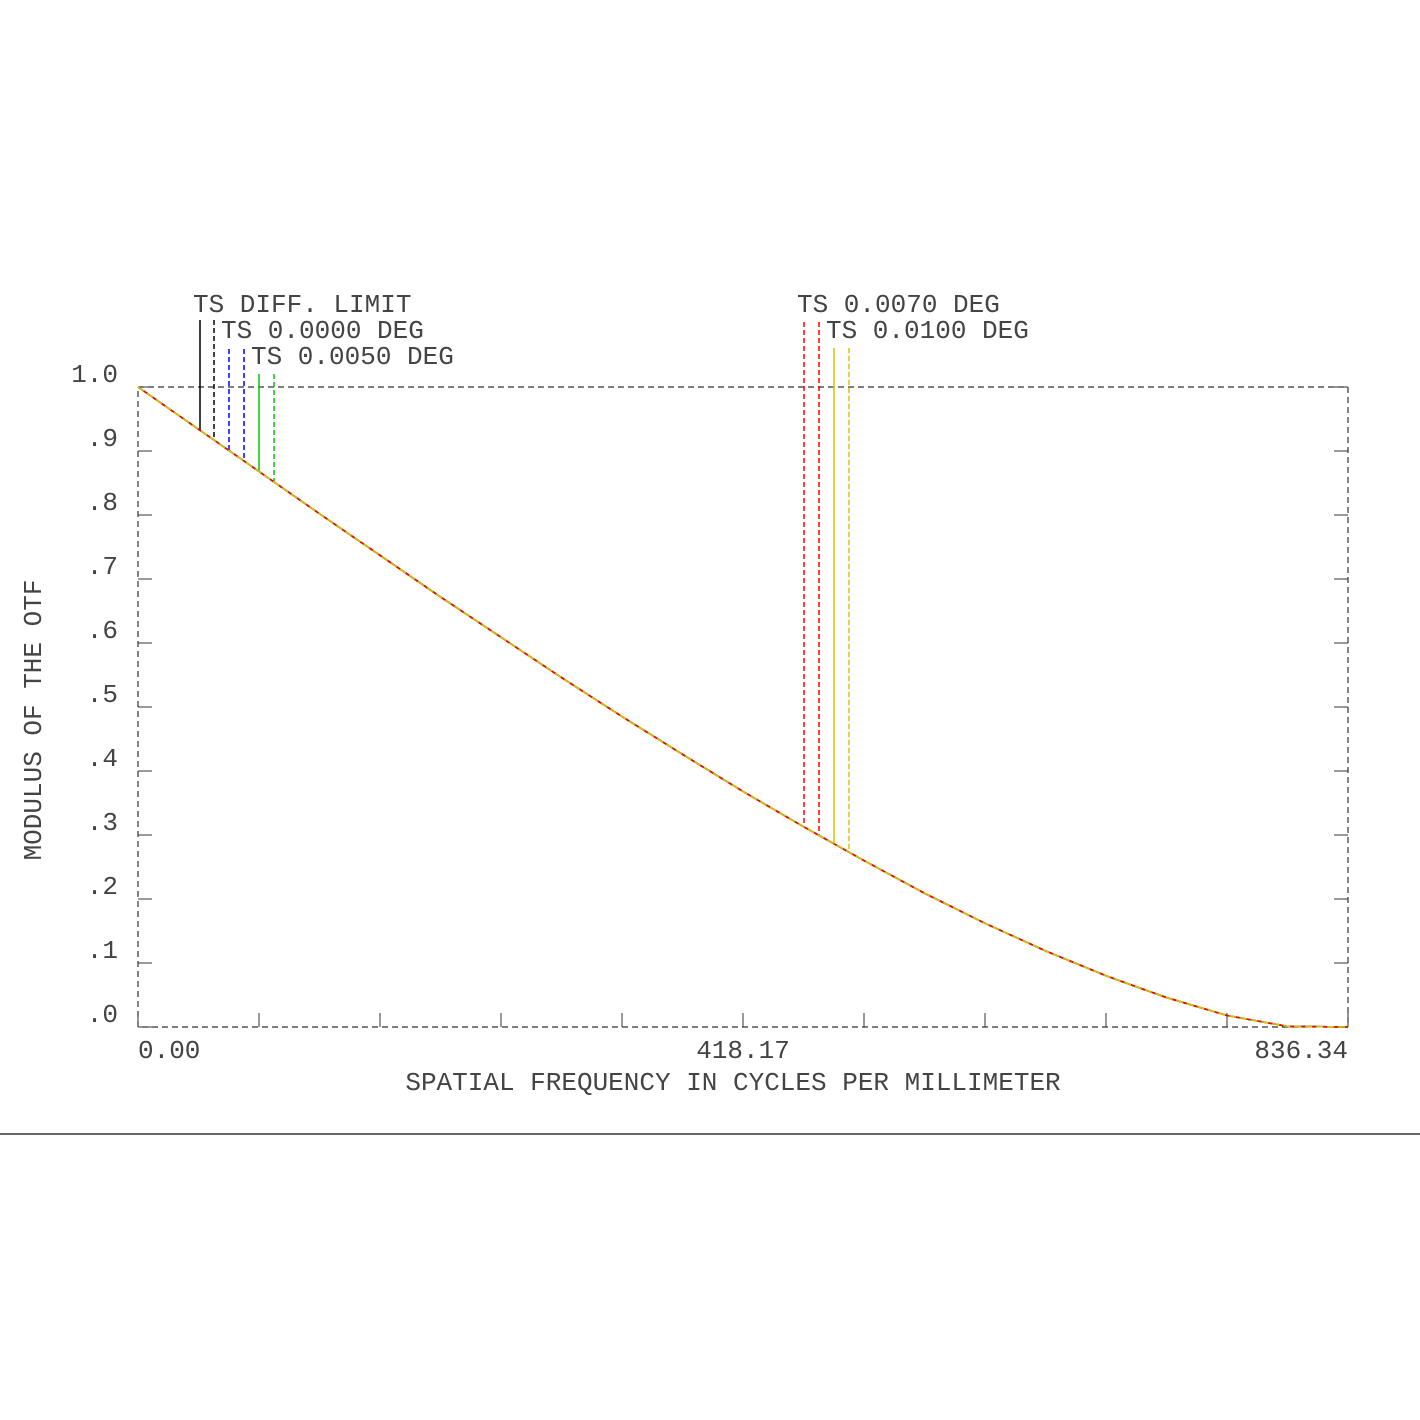 This screenshot has width=1420, height=1420. What do you see at coordinates (927, 331) in the screenshot?
I see `legend-label: TS 0.0100 DEG` at bounding box center [927, 331].